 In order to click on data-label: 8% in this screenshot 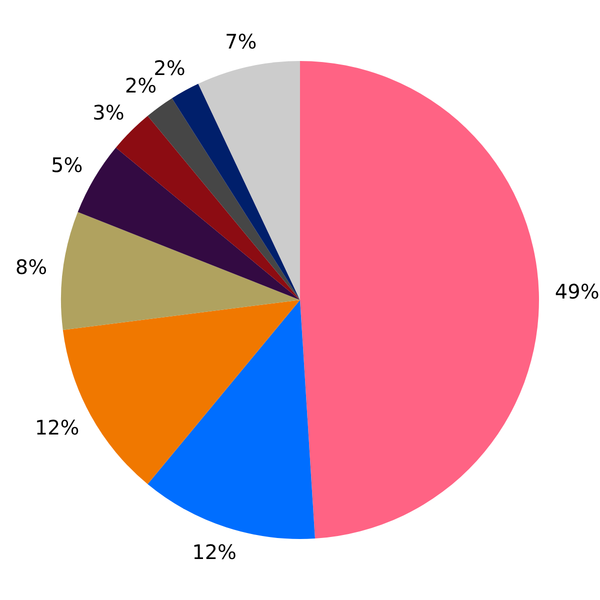, I will do `click(31, 266)`.